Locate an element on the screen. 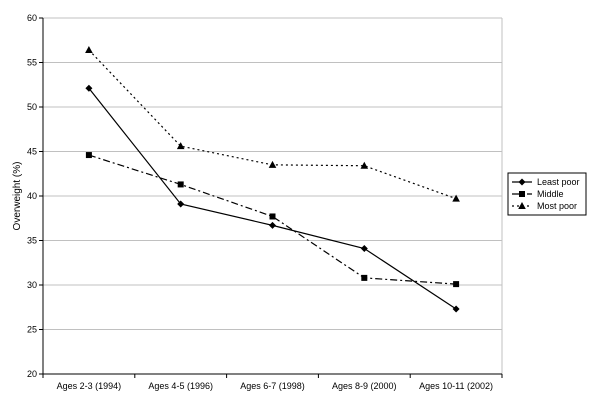 Image resolution: width=600 pixels, height=405 pixels. y-tick-label: 40 is located at coordinates (32, 196).